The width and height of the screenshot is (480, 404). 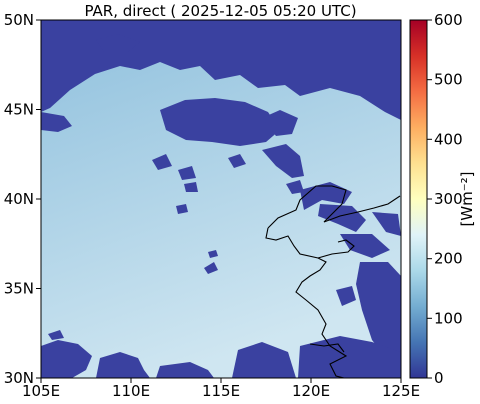 What do you see at coordinates (448, 259) in the screenshot?
I see `colorbar-tick-label: 200` at bounding box center [448, 259].